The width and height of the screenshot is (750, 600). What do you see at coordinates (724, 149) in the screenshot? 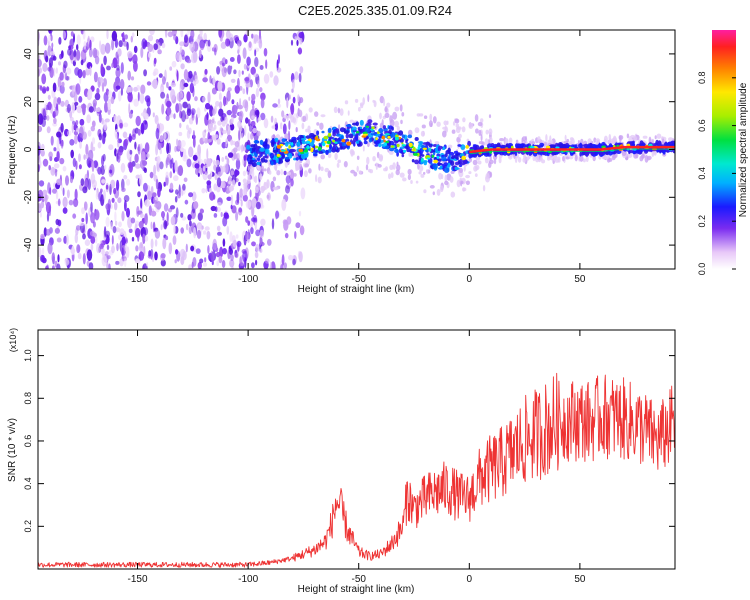
I see `colorbar-gradient` at bounding box center [724, 149].